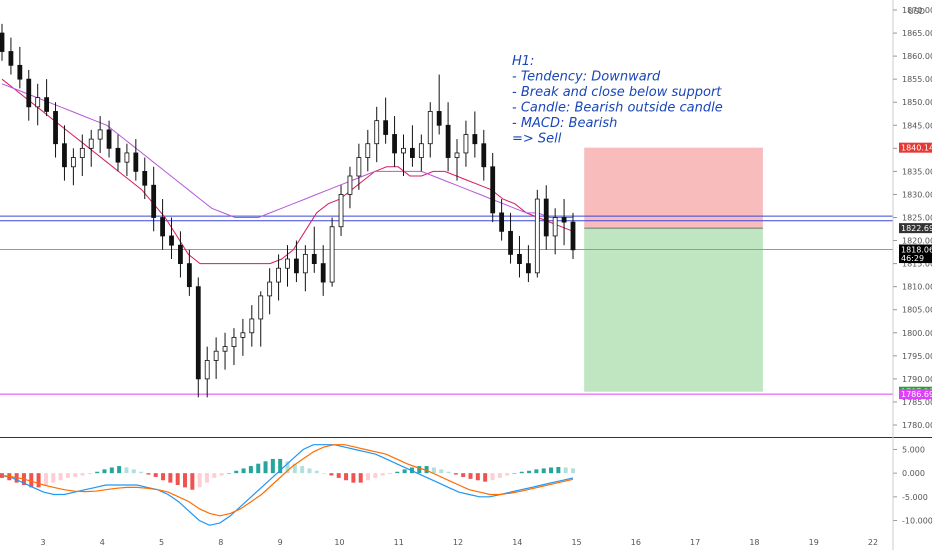 The width and height of the screenshot is (932, 550). Describe the element at coordinates (917, 379) in the screenshot. I see `price-tick-label: 1790.000` at that location.